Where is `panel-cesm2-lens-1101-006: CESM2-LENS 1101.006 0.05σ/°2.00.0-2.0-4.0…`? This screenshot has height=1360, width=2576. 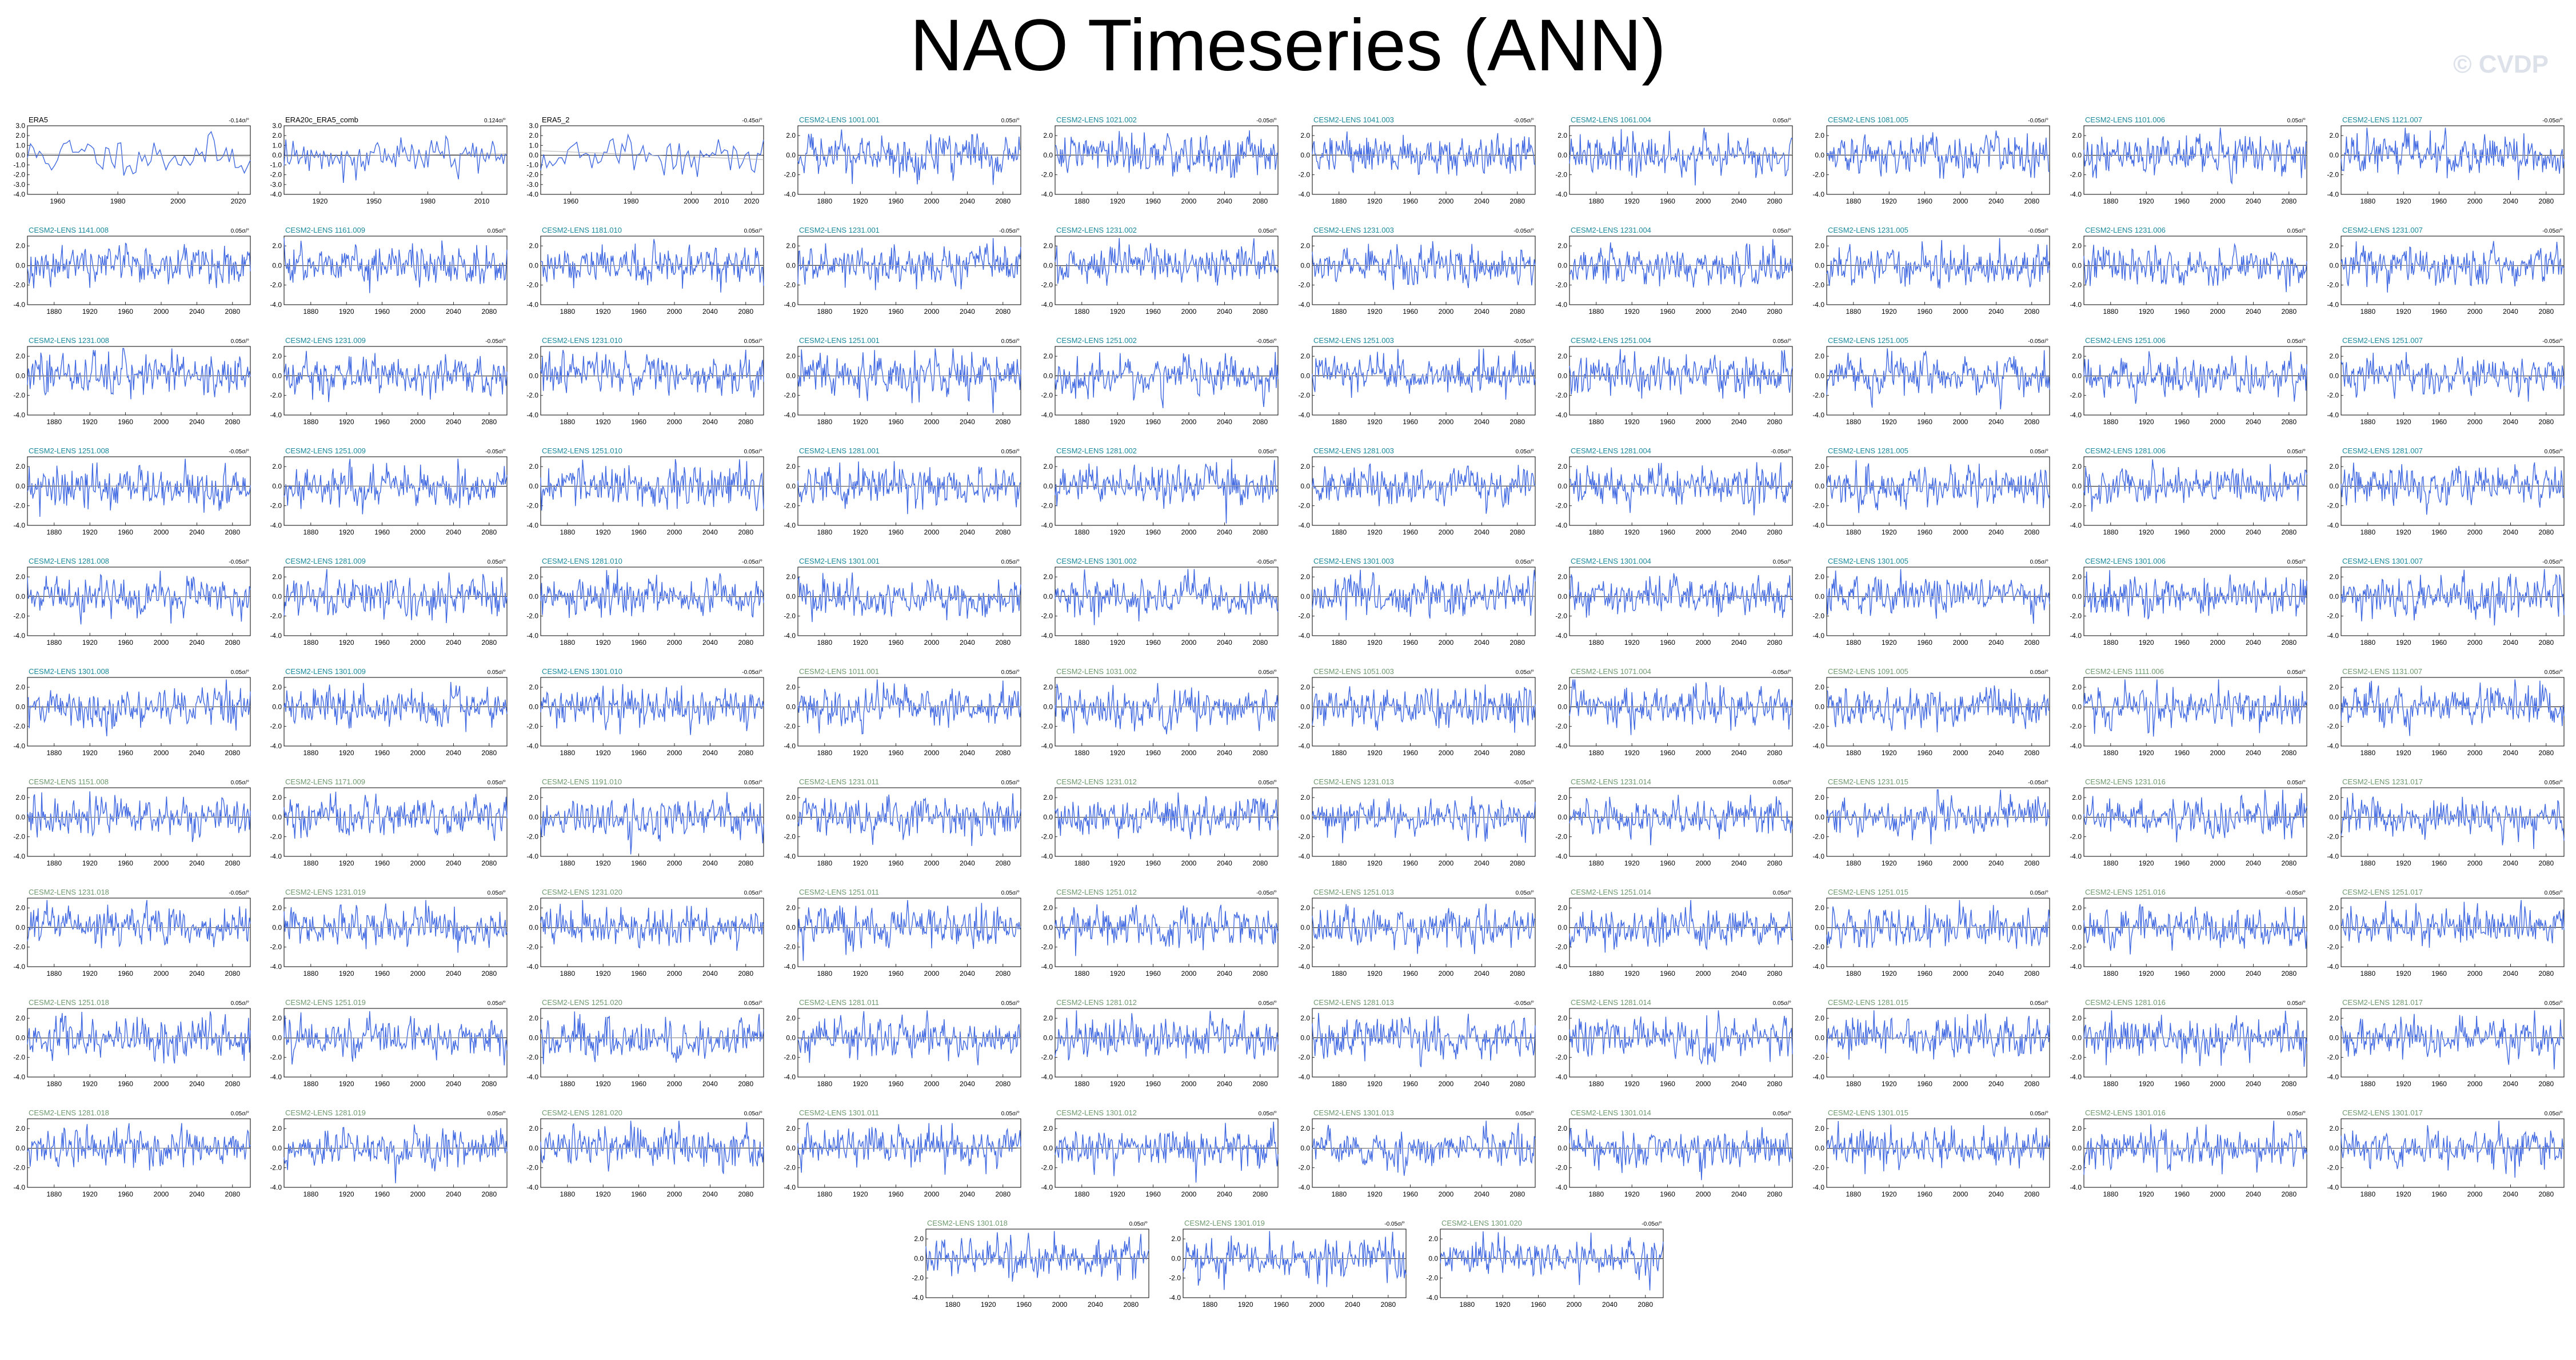 panel-cesm2-lens-1101-006: CESM2-LENS 1101.006 0.05σ/°2.00.0-2.0-4.0… is located at coordinates (2188, 160).